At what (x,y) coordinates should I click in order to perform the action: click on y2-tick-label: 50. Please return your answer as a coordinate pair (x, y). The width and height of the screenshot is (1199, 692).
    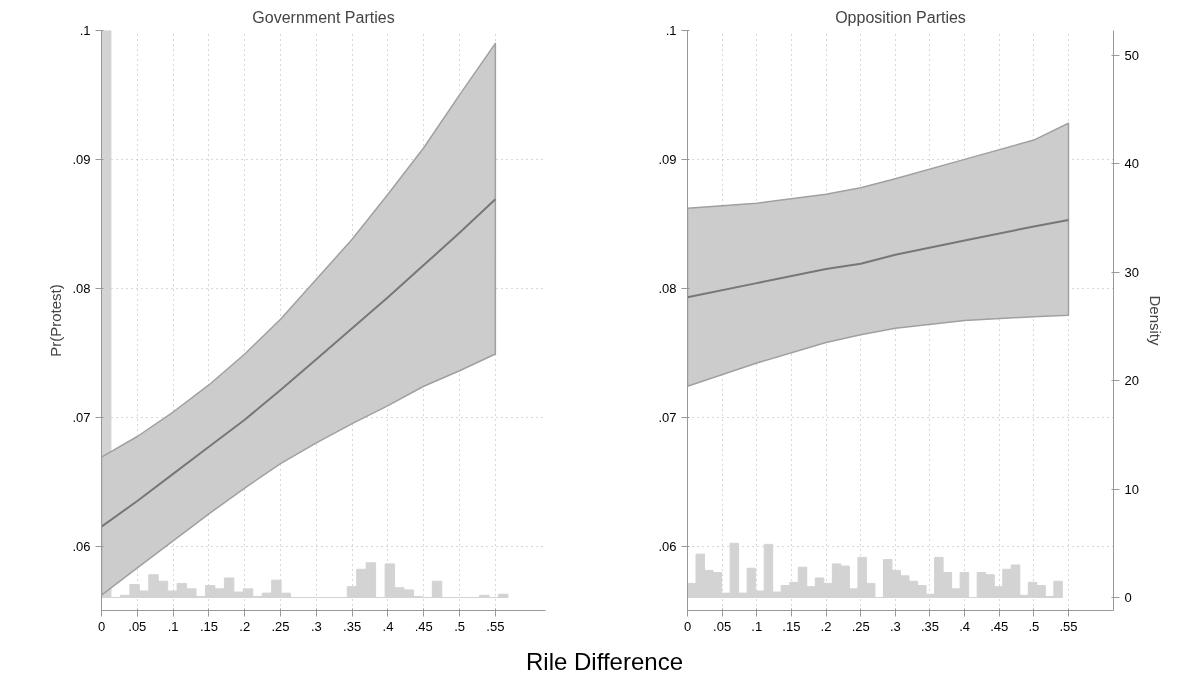
    Looking at the image, I should click on (1131, 55).